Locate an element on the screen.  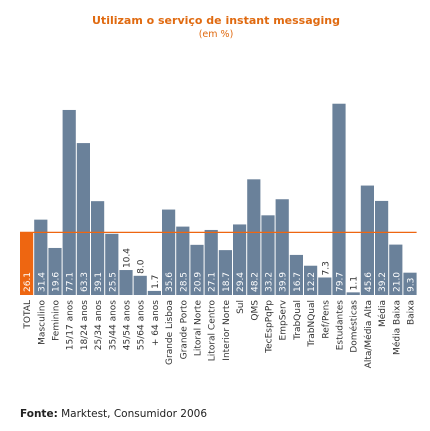
bar-value-label-12: 20.9 is located at coordinates (199, 282).